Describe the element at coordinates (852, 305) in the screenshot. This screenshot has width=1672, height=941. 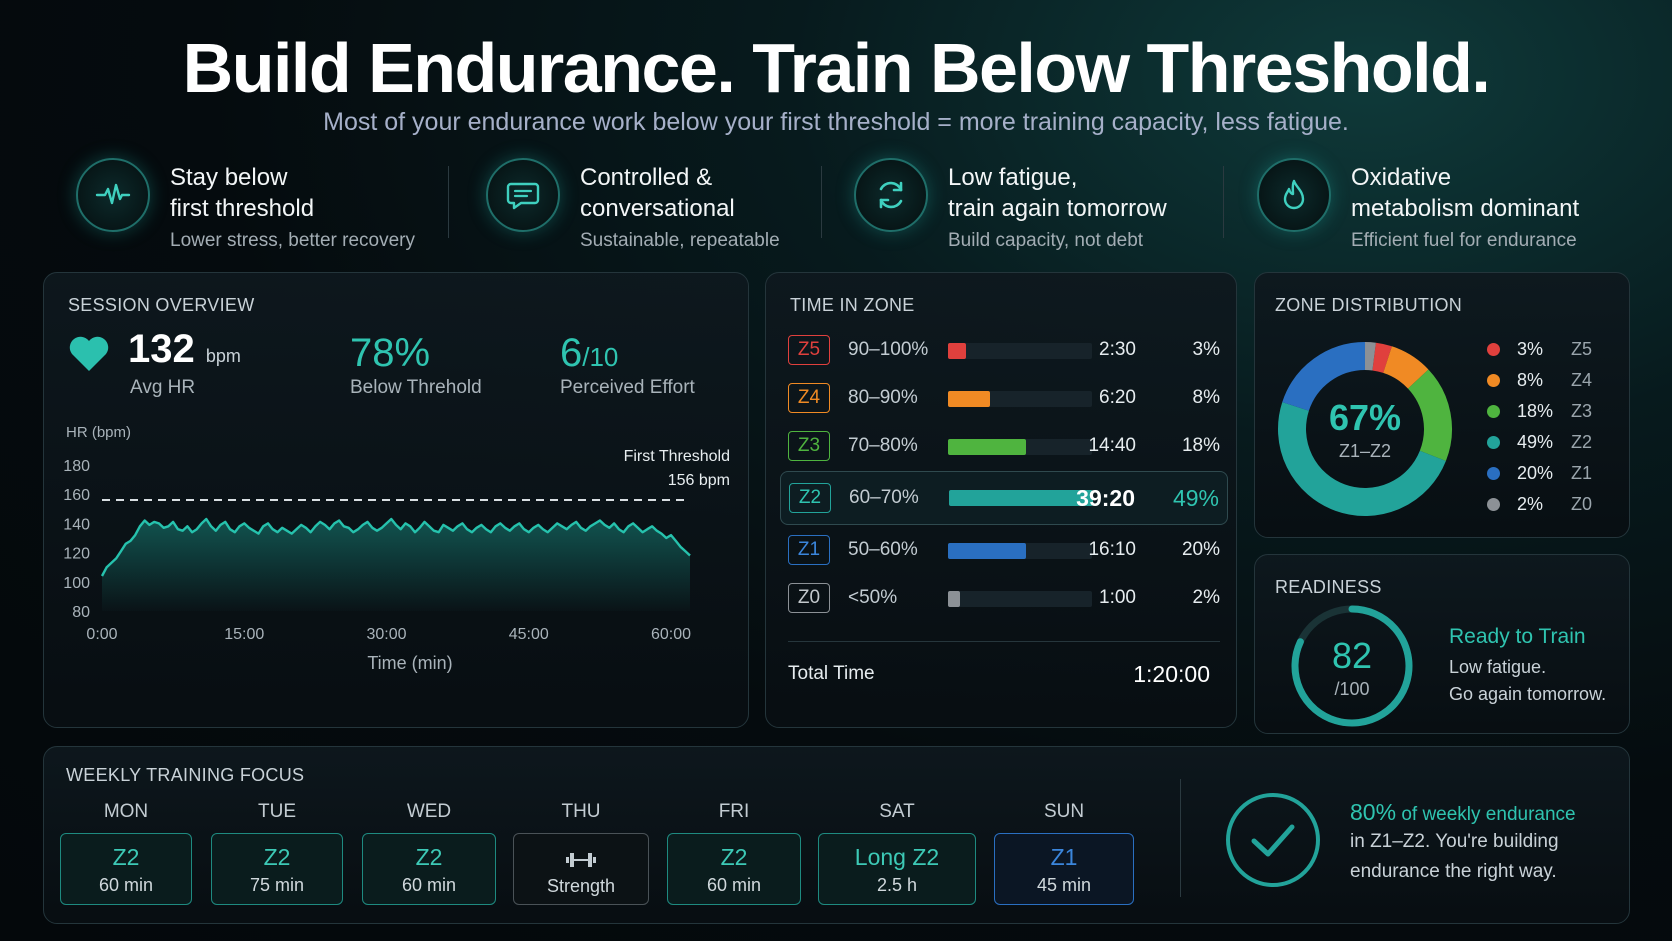
I see `panel-title: TIME IN ZONE` at that location.